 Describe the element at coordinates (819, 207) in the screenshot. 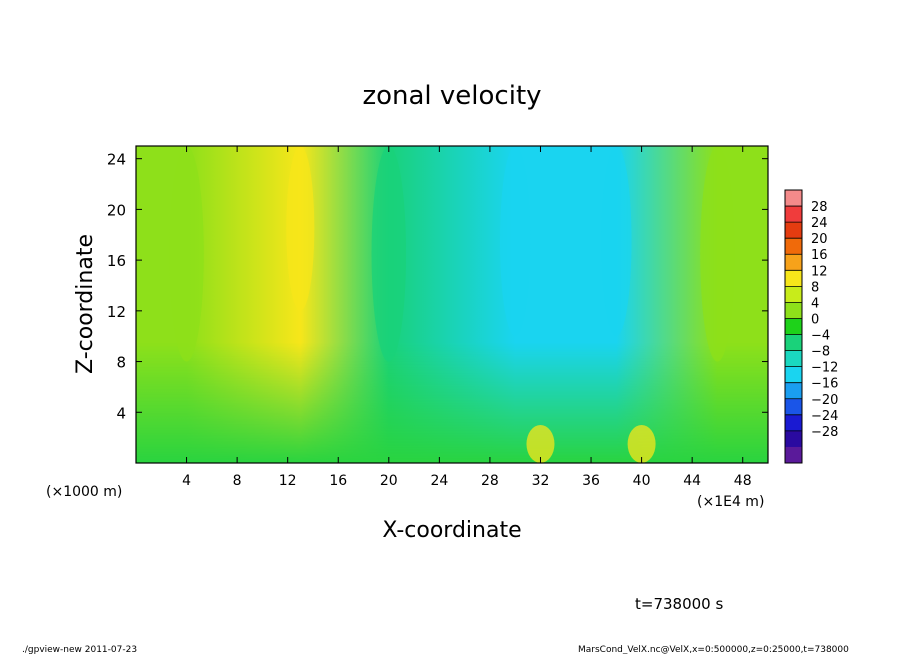

I see `colorbar-label: 28` at that location.